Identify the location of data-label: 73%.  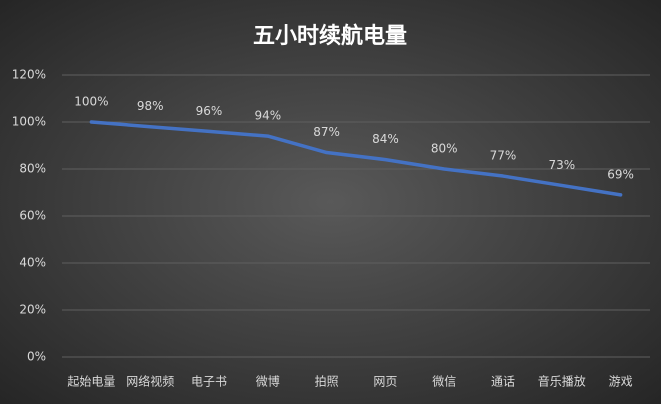
(561, 165).